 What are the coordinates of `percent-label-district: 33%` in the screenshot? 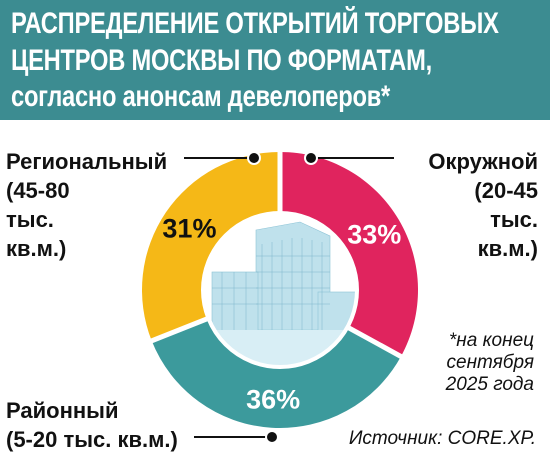 It's located at (374, 234).